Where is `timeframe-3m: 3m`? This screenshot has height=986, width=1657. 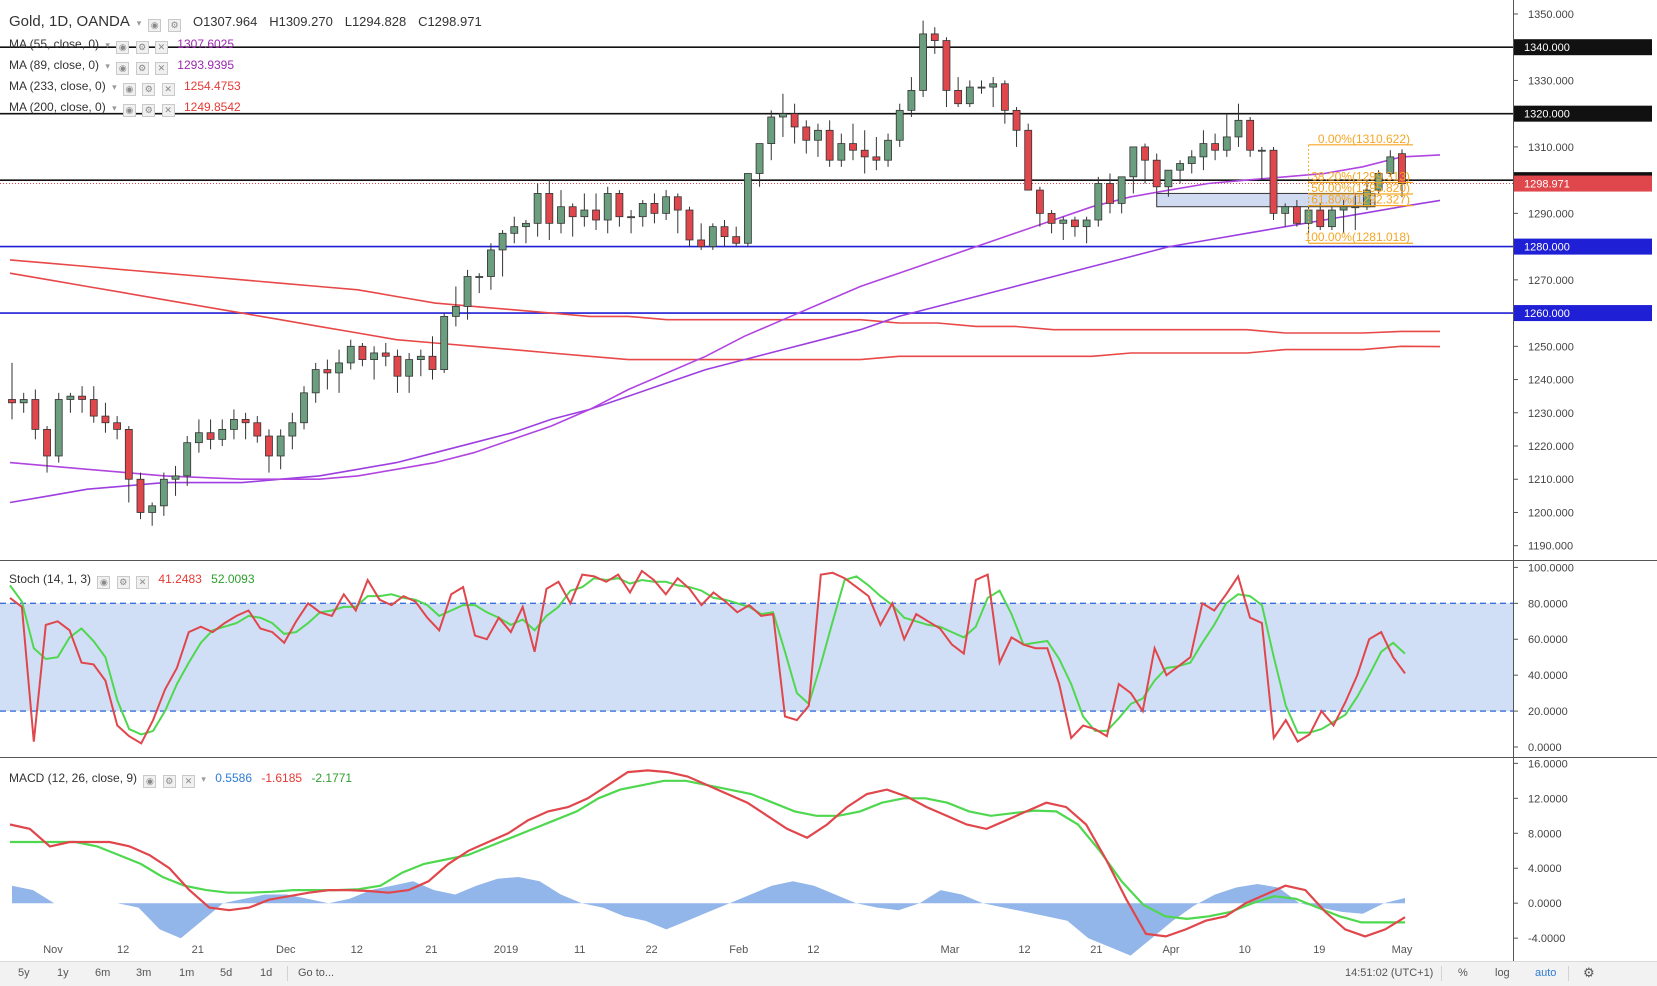 timeframe-3m: 3m is located at coordinates (144, 973).